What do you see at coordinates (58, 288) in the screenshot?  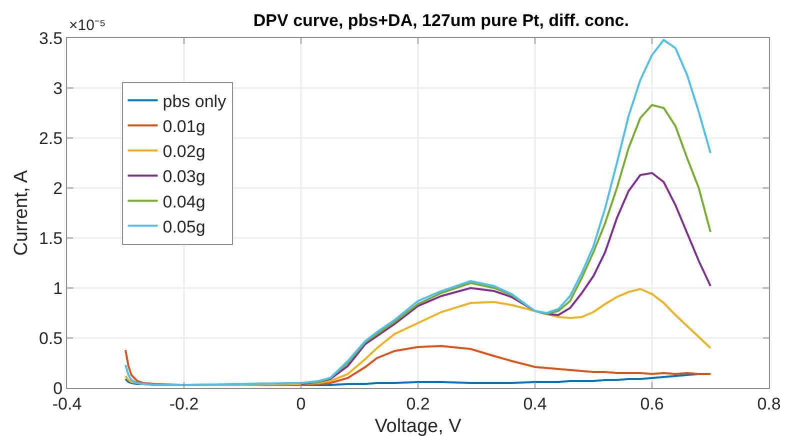 I see `y-tick-label: 1` at bounding box center [58, 288].